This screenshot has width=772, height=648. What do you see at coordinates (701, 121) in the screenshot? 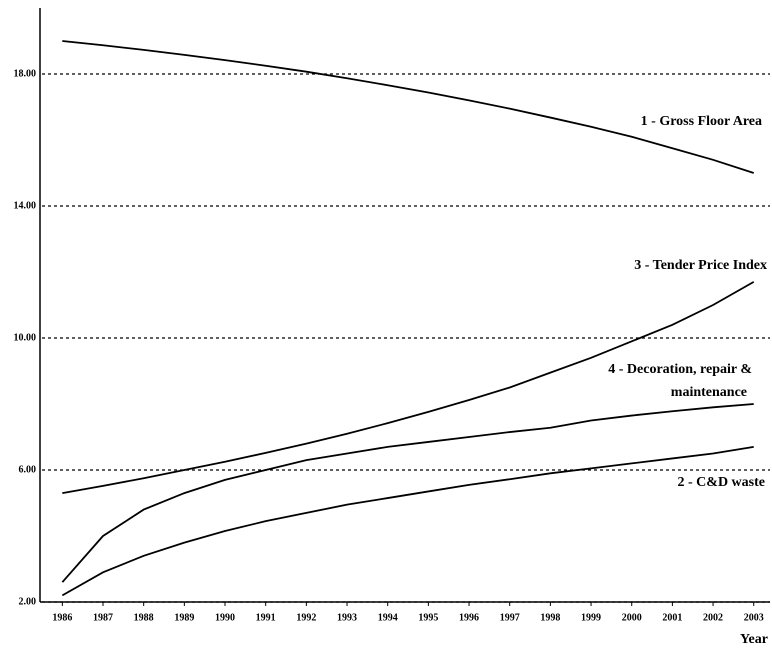
I see `annotation: 1 - Gross Floor Area` at bounding box center [701, 121].